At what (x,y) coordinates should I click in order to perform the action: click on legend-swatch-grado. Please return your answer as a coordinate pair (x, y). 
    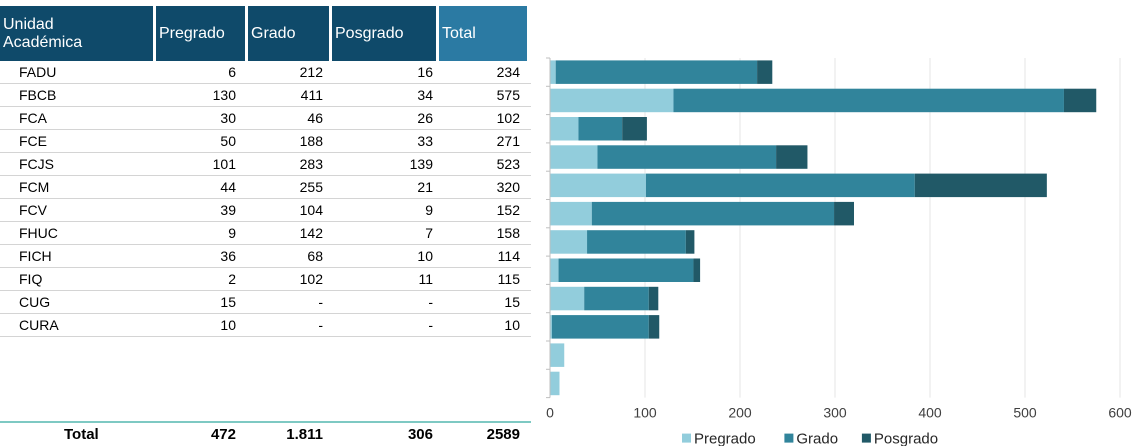
    Looking at the image, I should click on (789, 438).